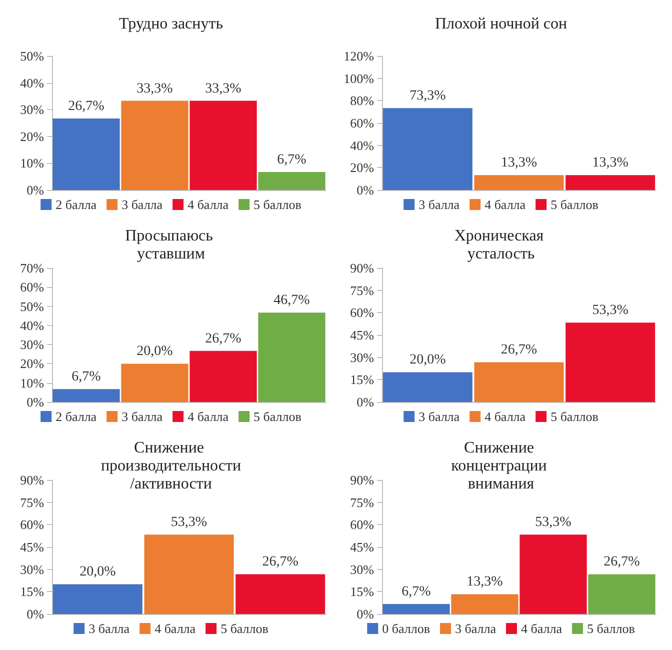  What do you see at coordinates (32, 268) in the screenshot?
I see `y-tick-label: 70%` at bounding box center [32, 268].